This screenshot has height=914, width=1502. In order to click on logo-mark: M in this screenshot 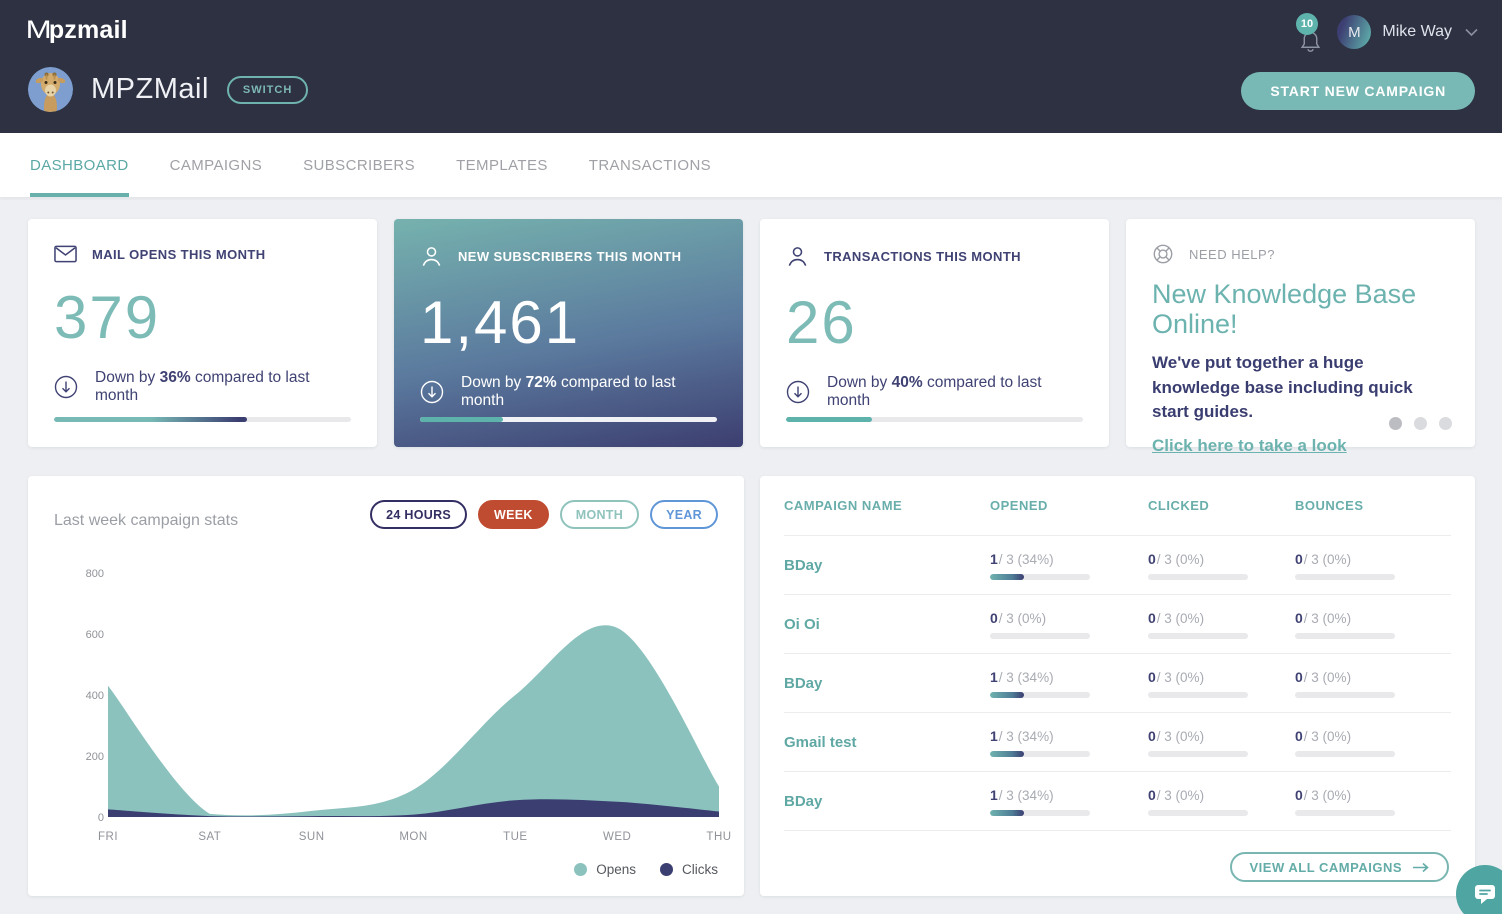, I will do `click(38, 30)`.